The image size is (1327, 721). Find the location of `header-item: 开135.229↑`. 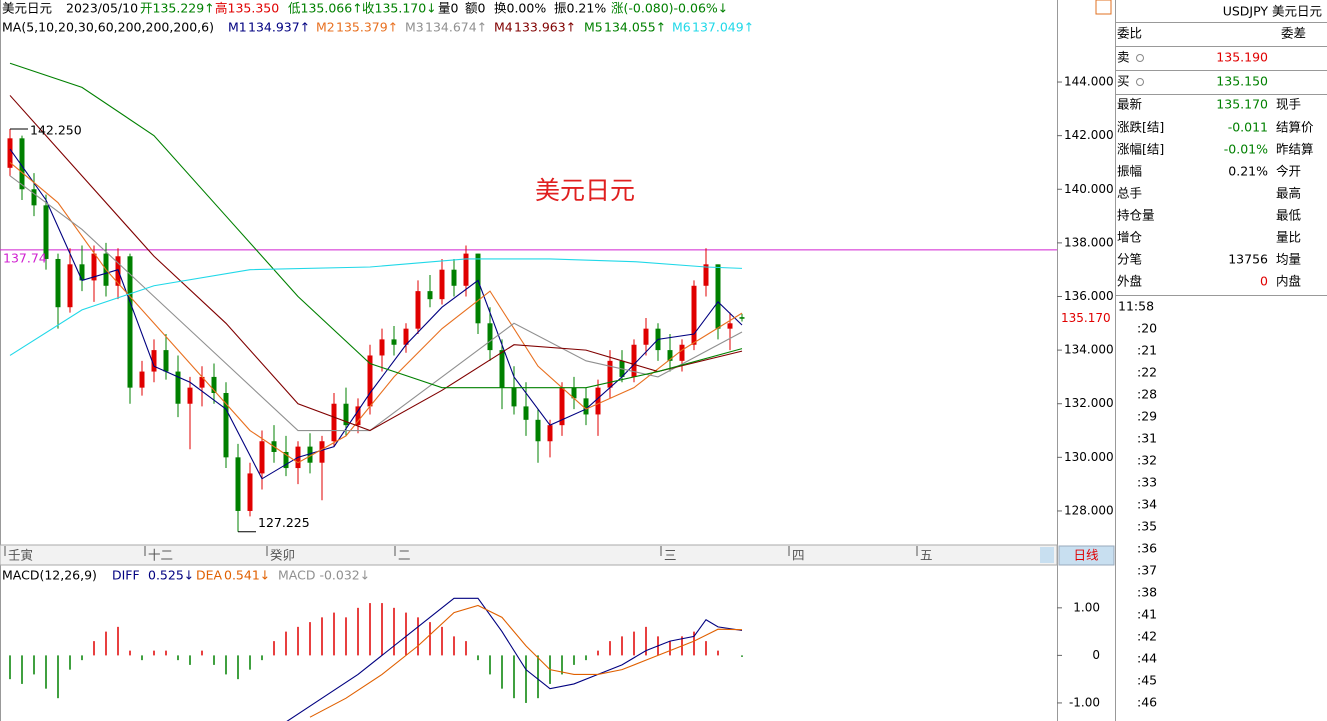

header-item: 开135.229↑ is located at coordinates (177, 8).